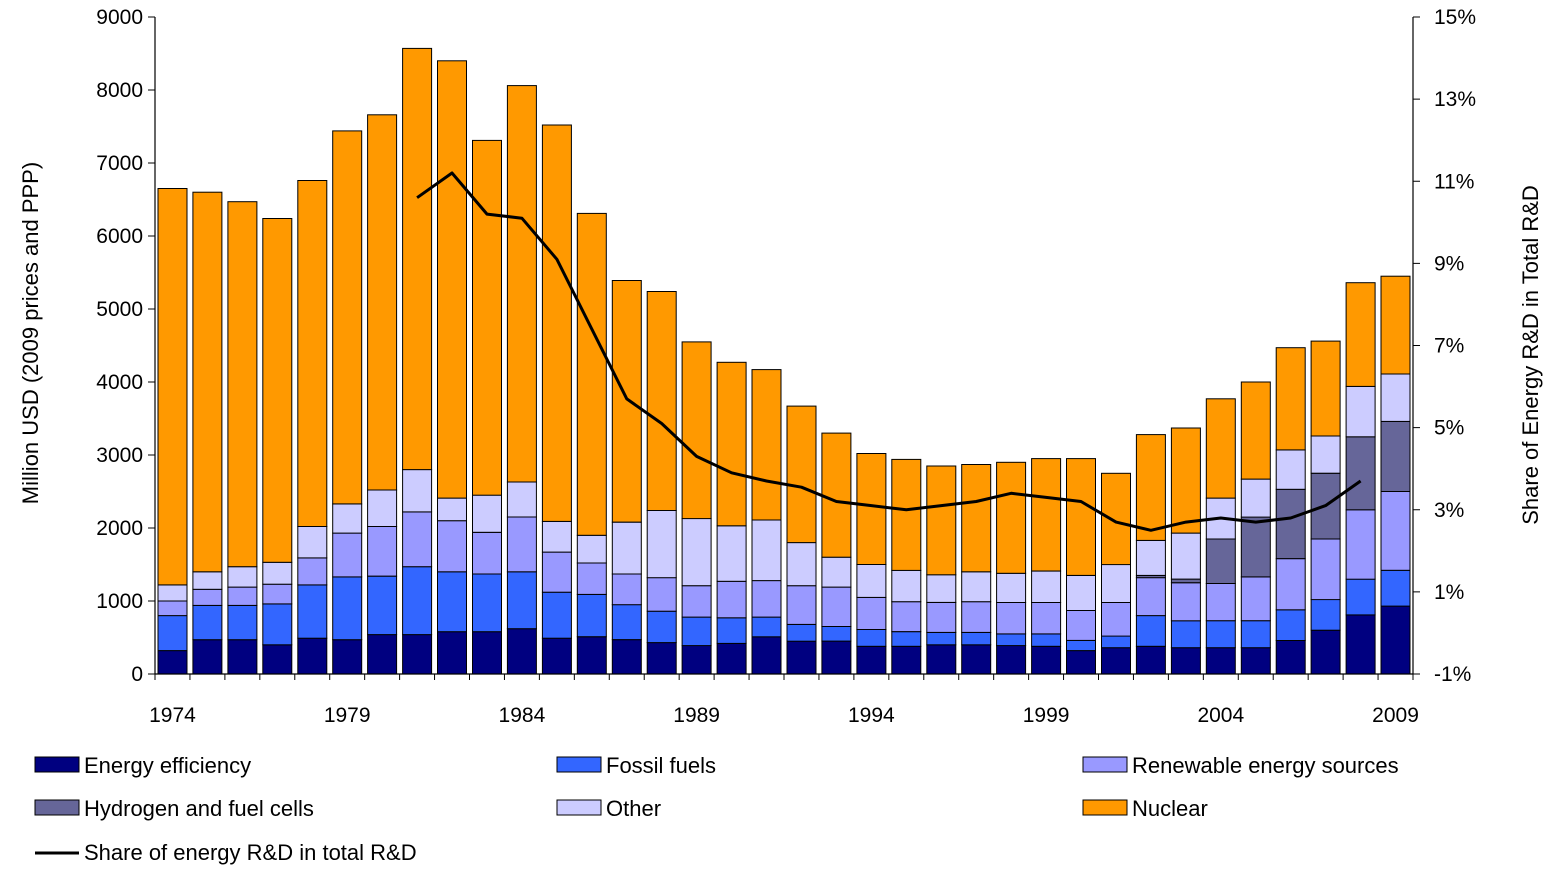 This screenshot has width=1562, height=875. Describe the element at coordinates (207, 597) in the screenshot. I see `bar-renewable-energy-sources-1975` at that location.